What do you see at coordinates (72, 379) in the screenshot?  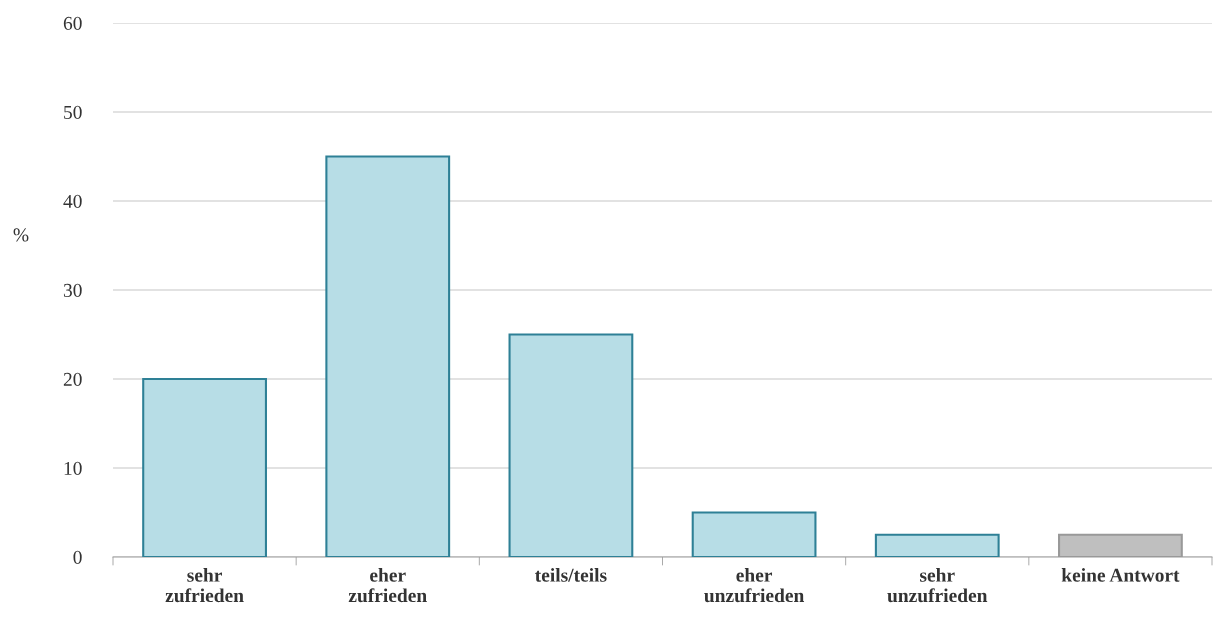 I see `y-tick-label: 20` at bounding box center [72, 379].